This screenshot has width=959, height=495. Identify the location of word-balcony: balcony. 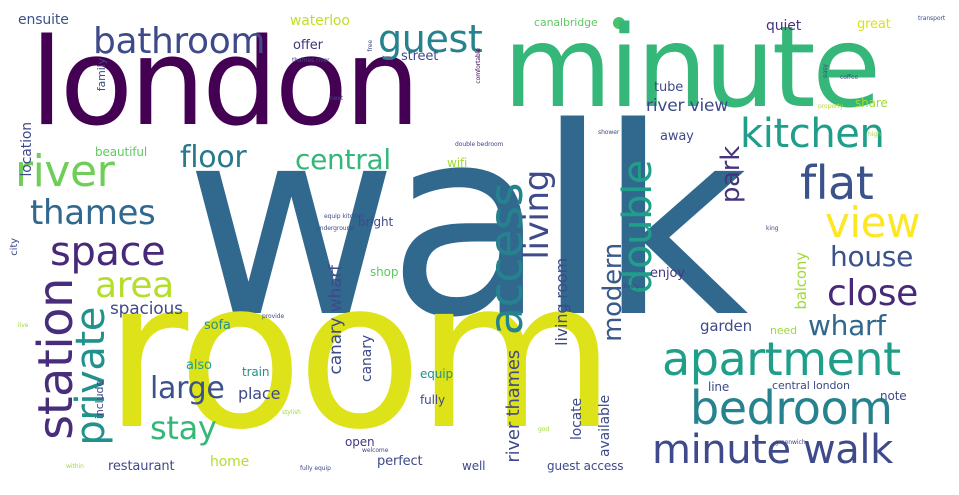
(801, 281).